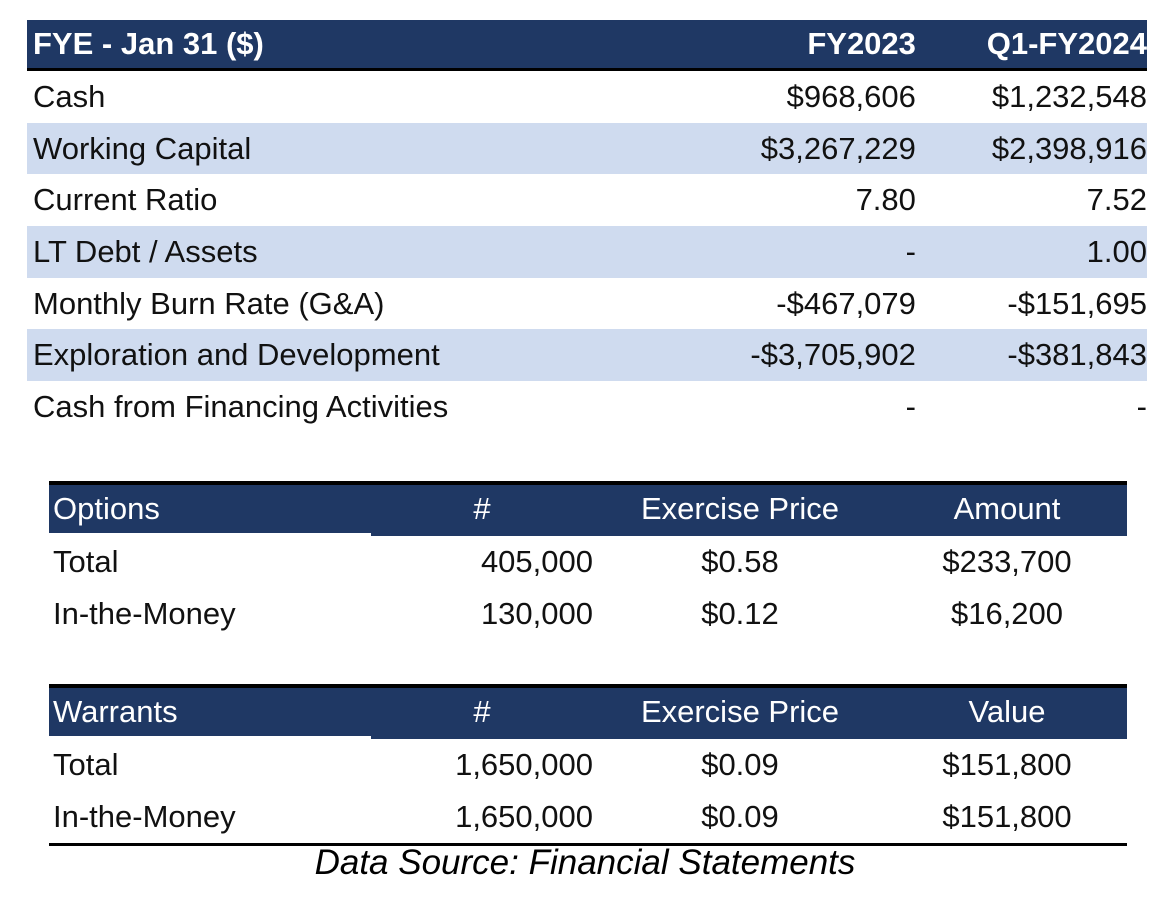 Image resolution: width=1170 pixels, height=922 pixels. Describe the element at coordinates (885, 200) in the screenshot. I see `fy2023-value: 7.80` at that location.